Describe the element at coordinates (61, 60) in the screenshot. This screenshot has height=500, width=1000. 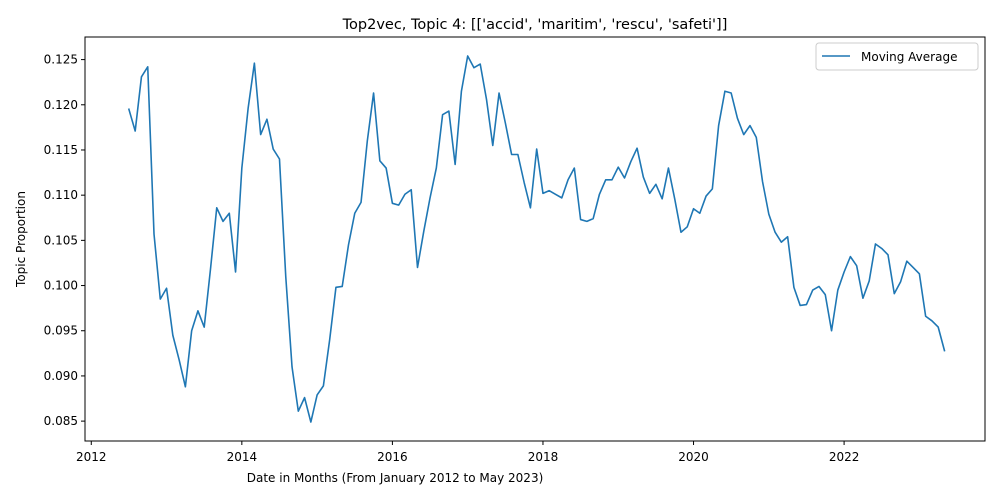
I see `y-tick-label: 0.125` at that location.